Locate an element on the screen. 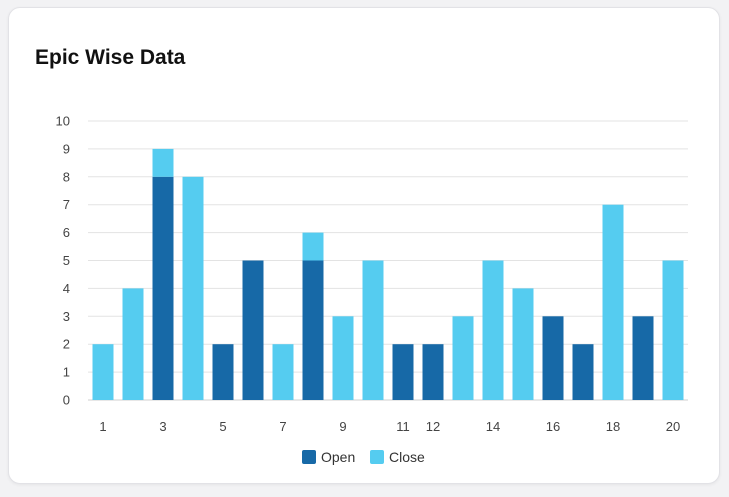  x-tick-label: 5 is located at coordinates (222, 426).